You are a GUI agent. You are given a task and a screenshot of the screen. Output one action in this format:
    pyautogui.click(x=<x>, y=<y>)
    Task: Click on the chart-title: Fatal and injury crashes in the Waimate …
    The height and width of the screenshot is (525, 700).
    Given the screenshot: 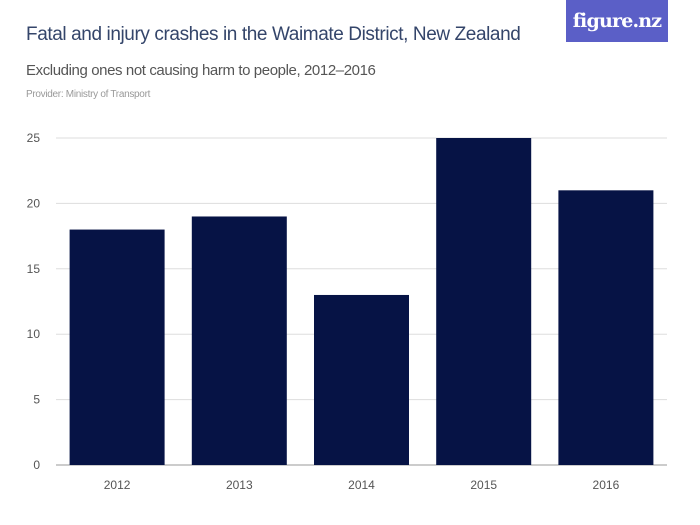 What is the action you would take?
    pyautogui.click(x=273, y=34)
    